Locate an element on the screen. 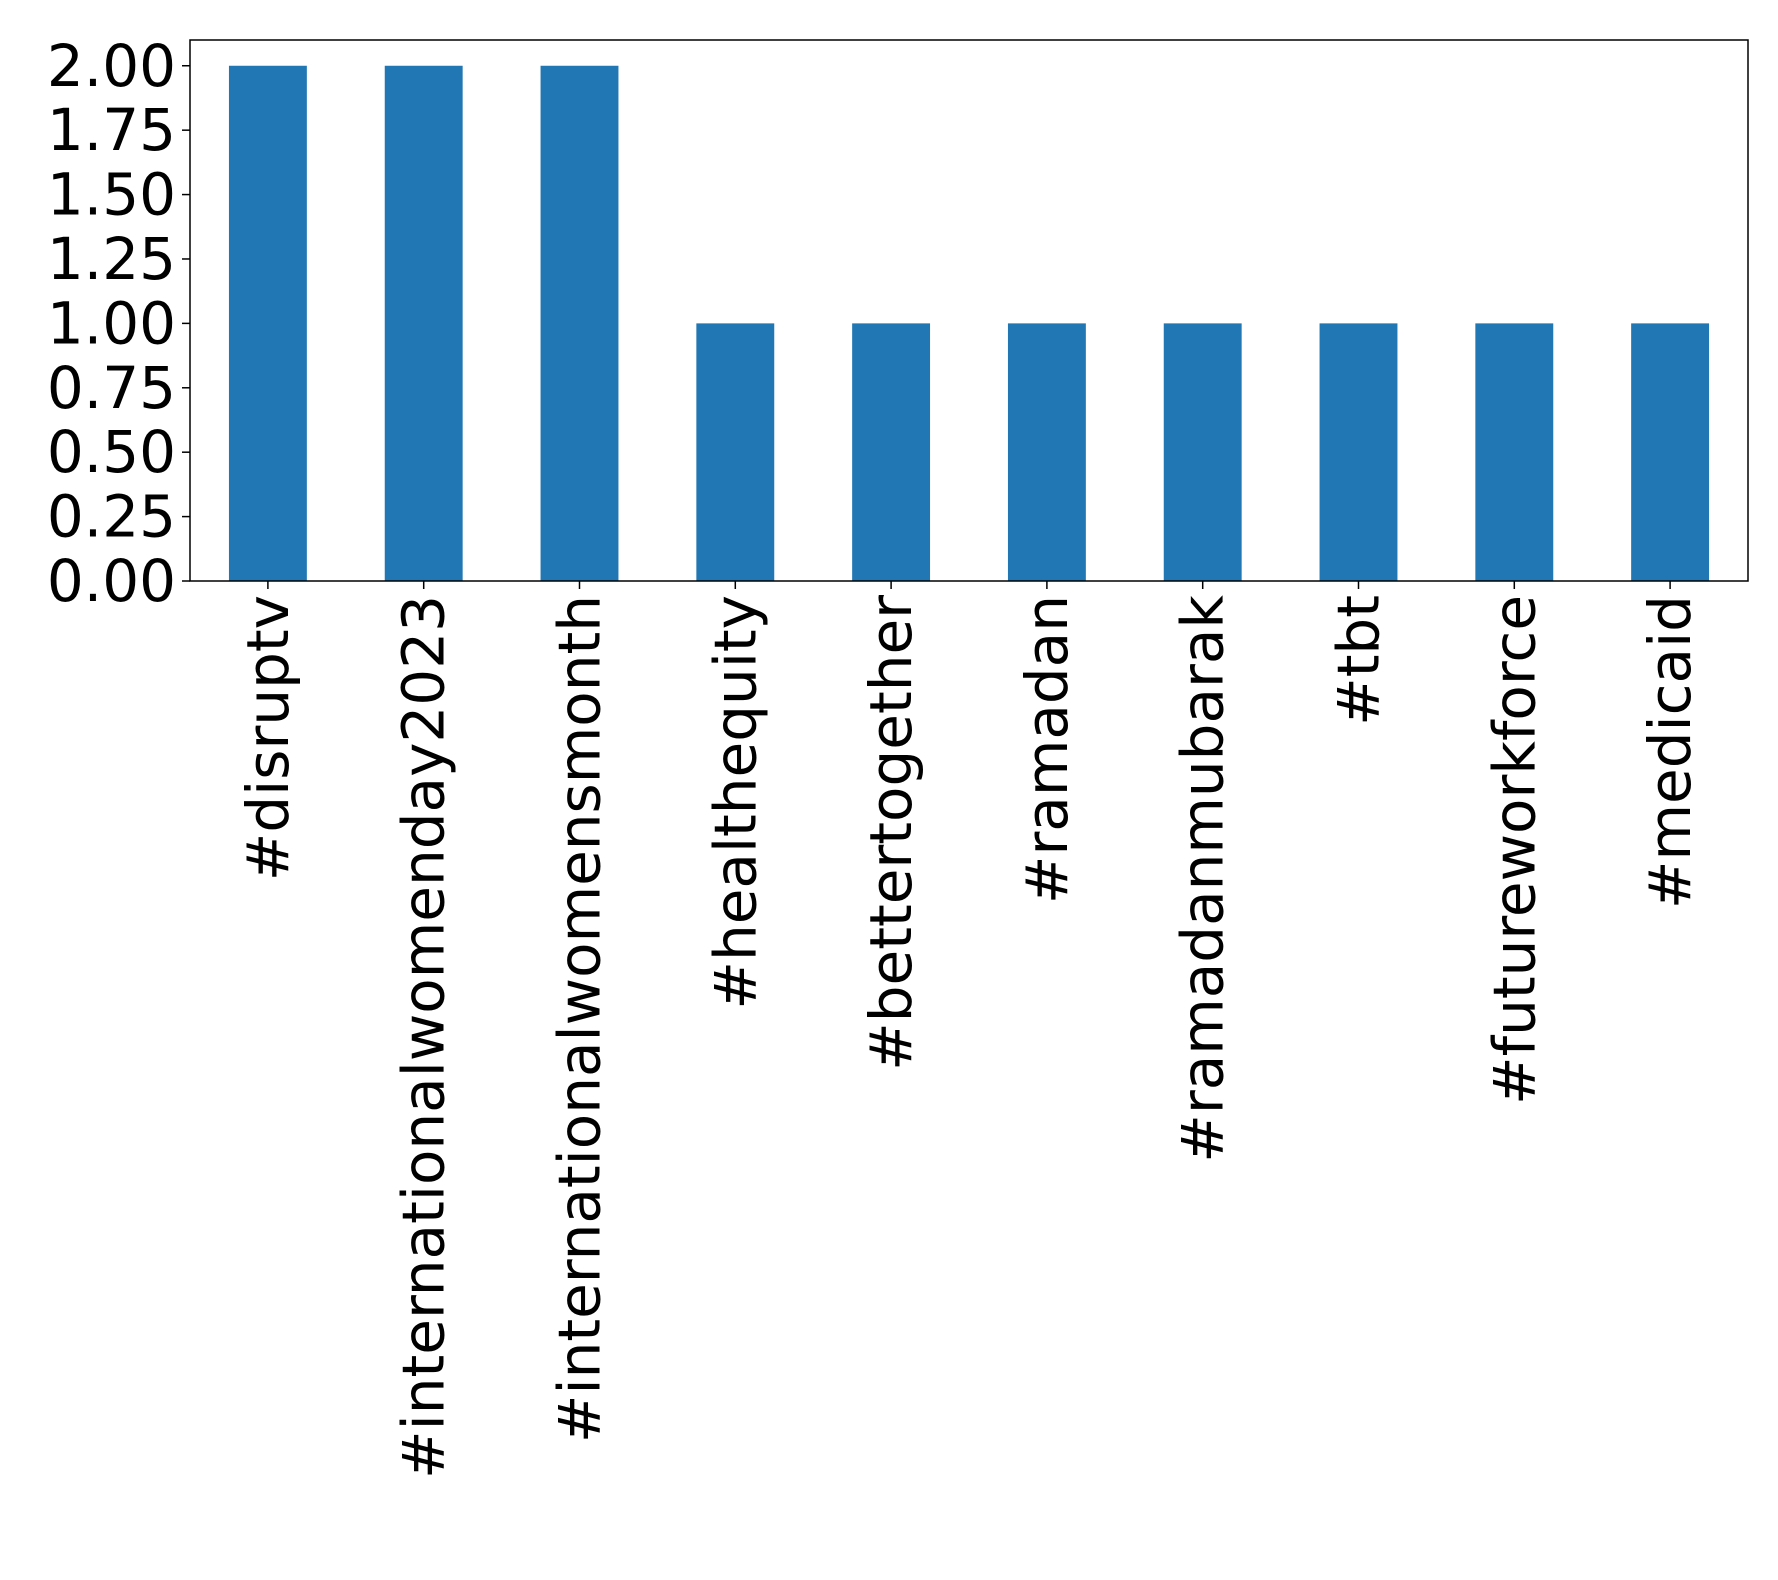 The height and width of the screenshot is (1580, 1778). y-tick-label-7: 1.75 is located at coordinates (111, 130).